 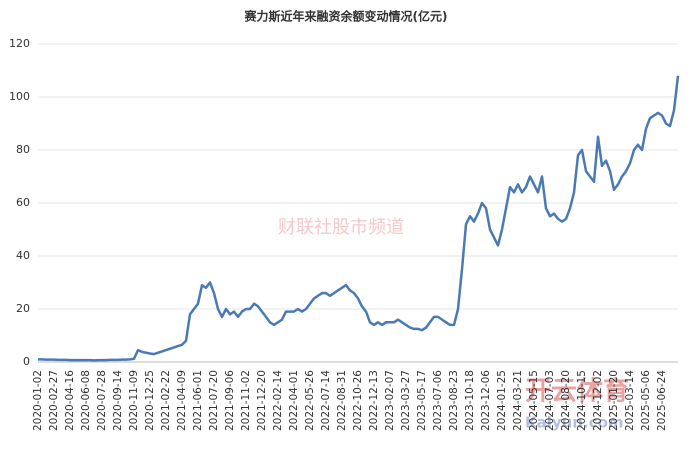 What do you see at coordinates (486, 400) in the screenshot?
I see `x-tick-label: 2023-12-06` at bounding box center [486, 400].